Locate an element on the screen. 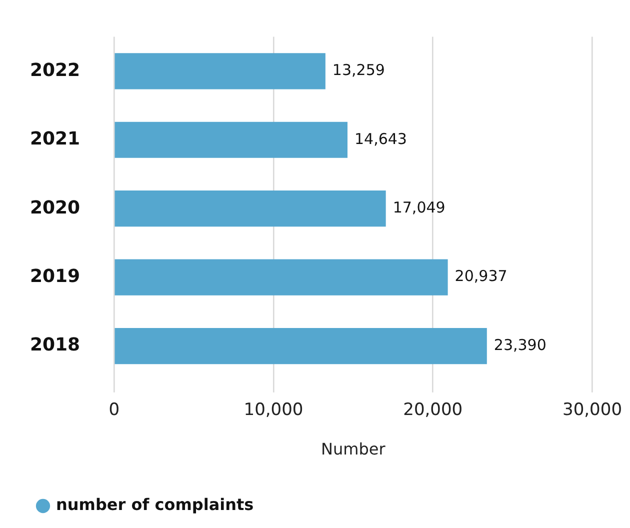 This screenshot has width=630, height=528. data-label: 23,390 is located at coordinates (520, 345).